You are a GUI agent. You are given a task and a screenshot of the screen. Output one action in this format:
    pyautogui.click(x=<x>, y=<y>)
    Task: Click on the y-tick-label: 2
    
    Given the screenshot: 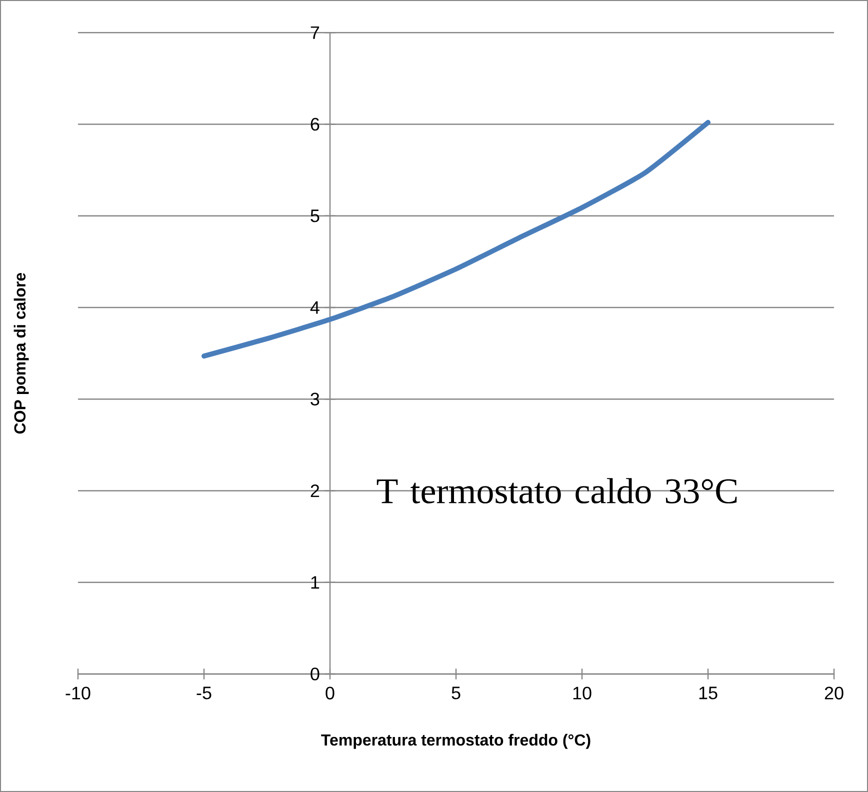 What is the action you would take?
    pyautogui.click(x=315, y=491)
    